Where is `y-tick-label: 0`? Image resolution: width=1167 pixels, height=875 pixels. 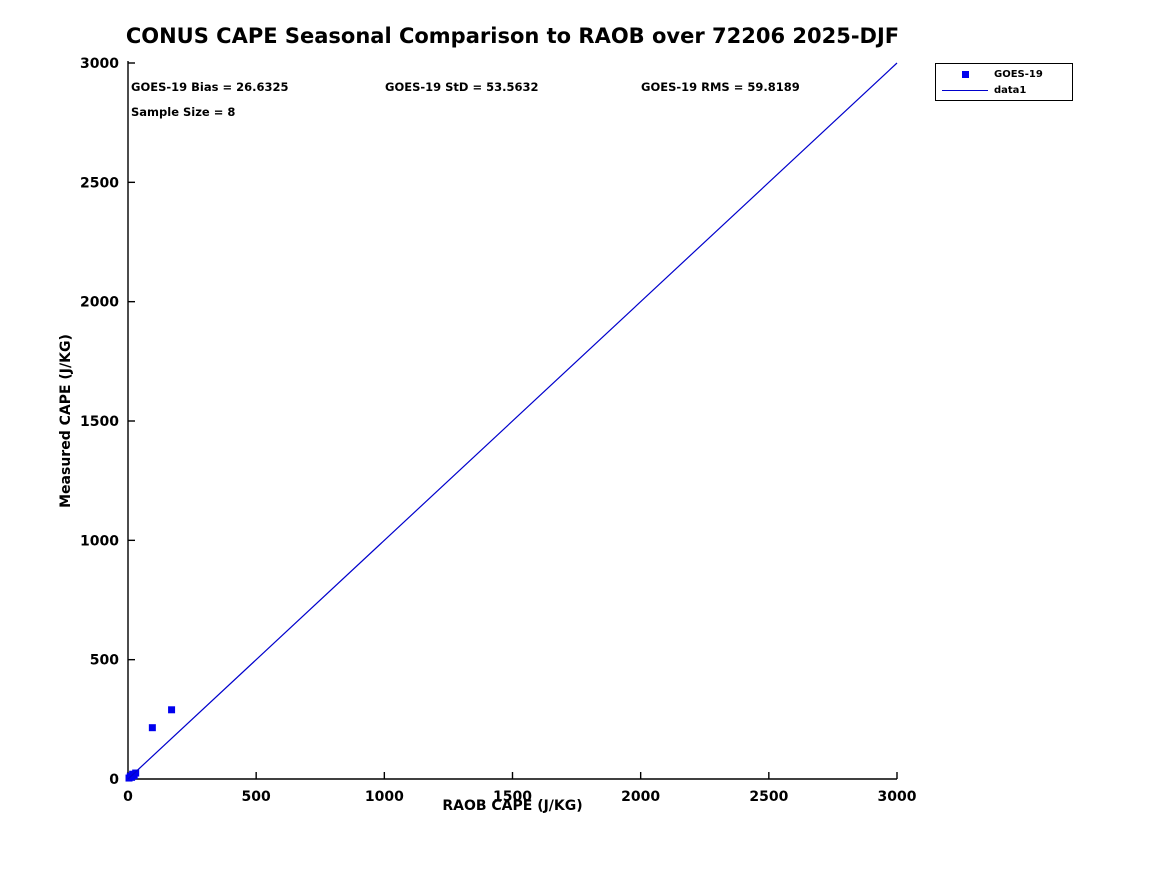
y-tick-label: 0 is located at coordinates (114, 780).